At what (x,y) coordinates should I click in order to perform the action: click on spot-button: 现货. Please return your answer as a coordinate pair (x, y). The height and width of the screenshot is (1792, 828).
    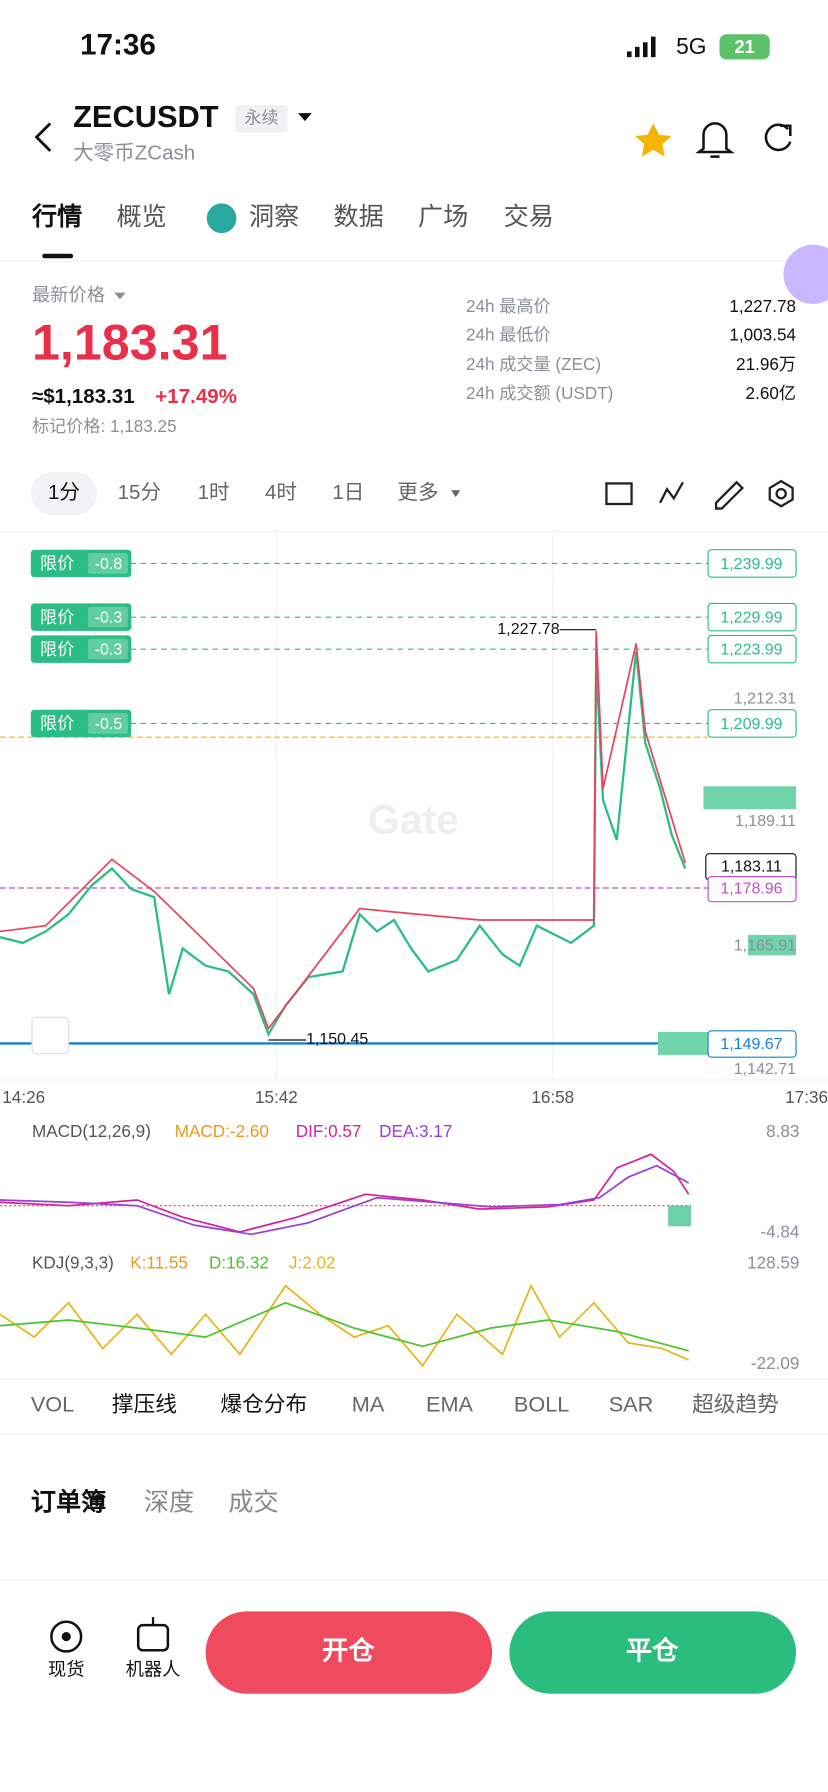
    Looking at the image, I should click on (66, 1650).